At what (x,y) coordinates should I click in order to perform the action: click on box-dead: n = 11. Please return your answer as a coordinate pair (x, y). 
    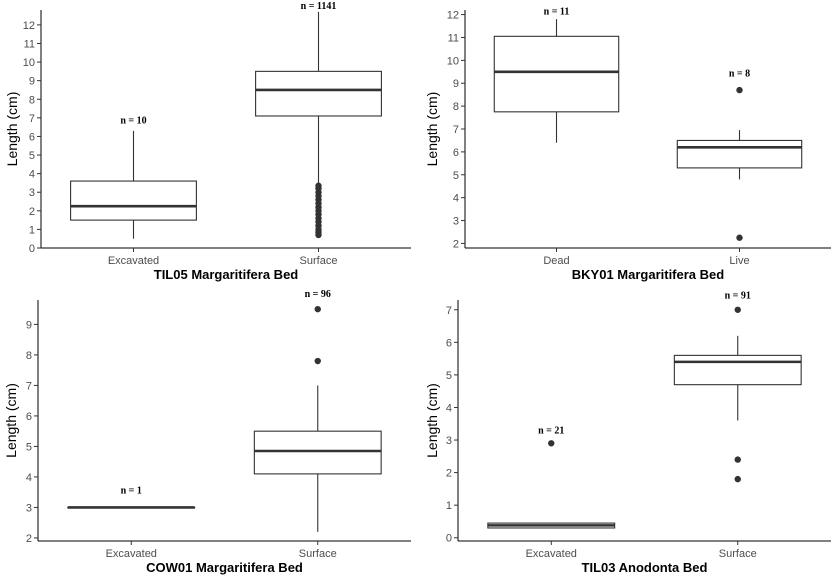
    Looking at the image, I should click on (556, 75).